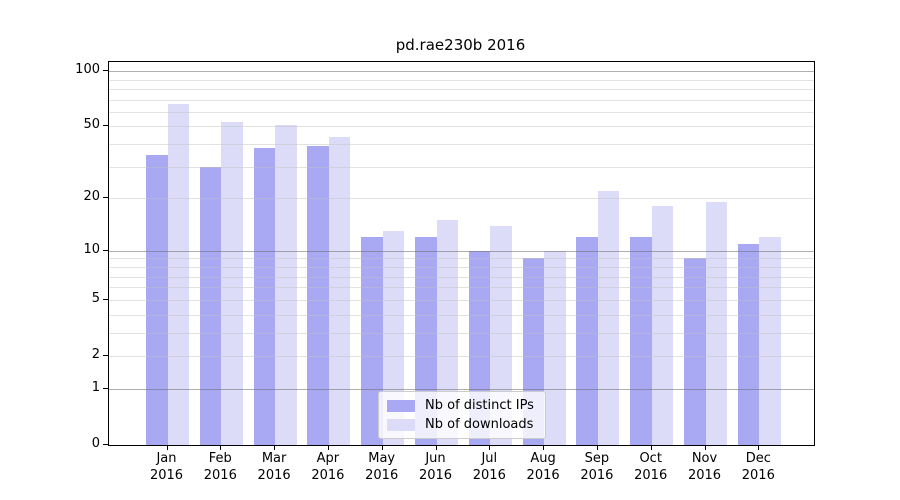  What do you see at coordinates (651, 467) in the screenshot?
I see `x-tick-label-Oct: Oct 2016` at bounding box center [651, 467].